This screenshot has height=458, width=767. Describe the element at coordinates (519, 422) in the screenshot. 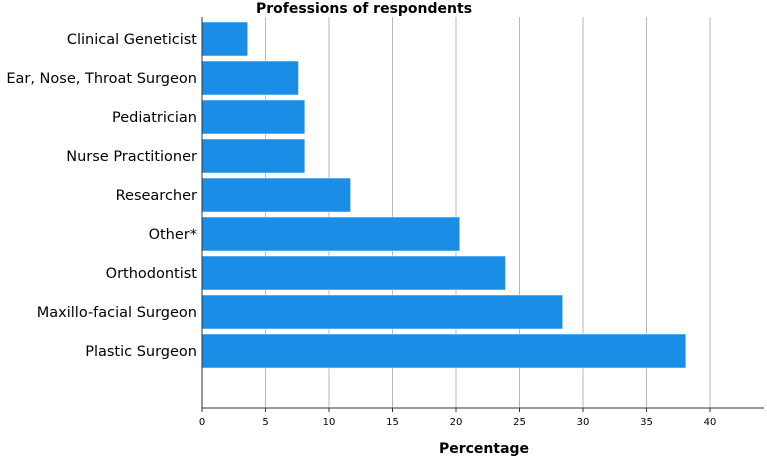

I see `x-tick-label: 25` at that location.